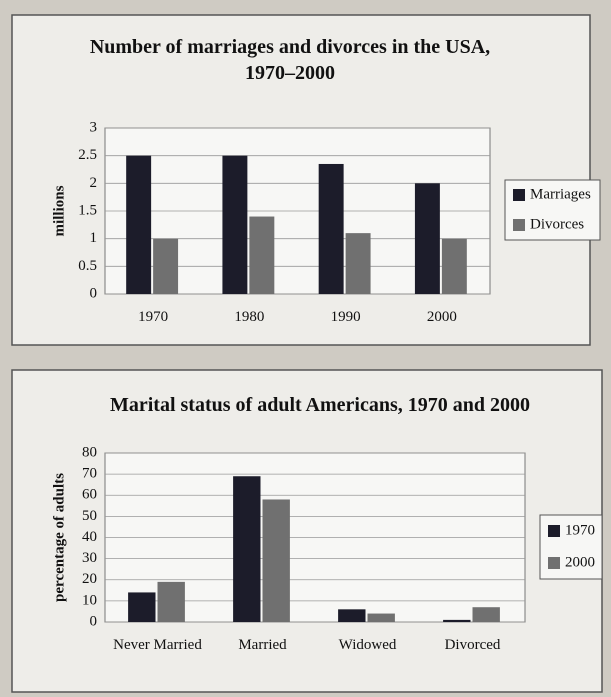 The width and height of the screenshot is (611, 697). What do you see at coordinates (89, 495) in the screenshot?
I see `y-tick-label: 60` at bounding box center [89, 495].